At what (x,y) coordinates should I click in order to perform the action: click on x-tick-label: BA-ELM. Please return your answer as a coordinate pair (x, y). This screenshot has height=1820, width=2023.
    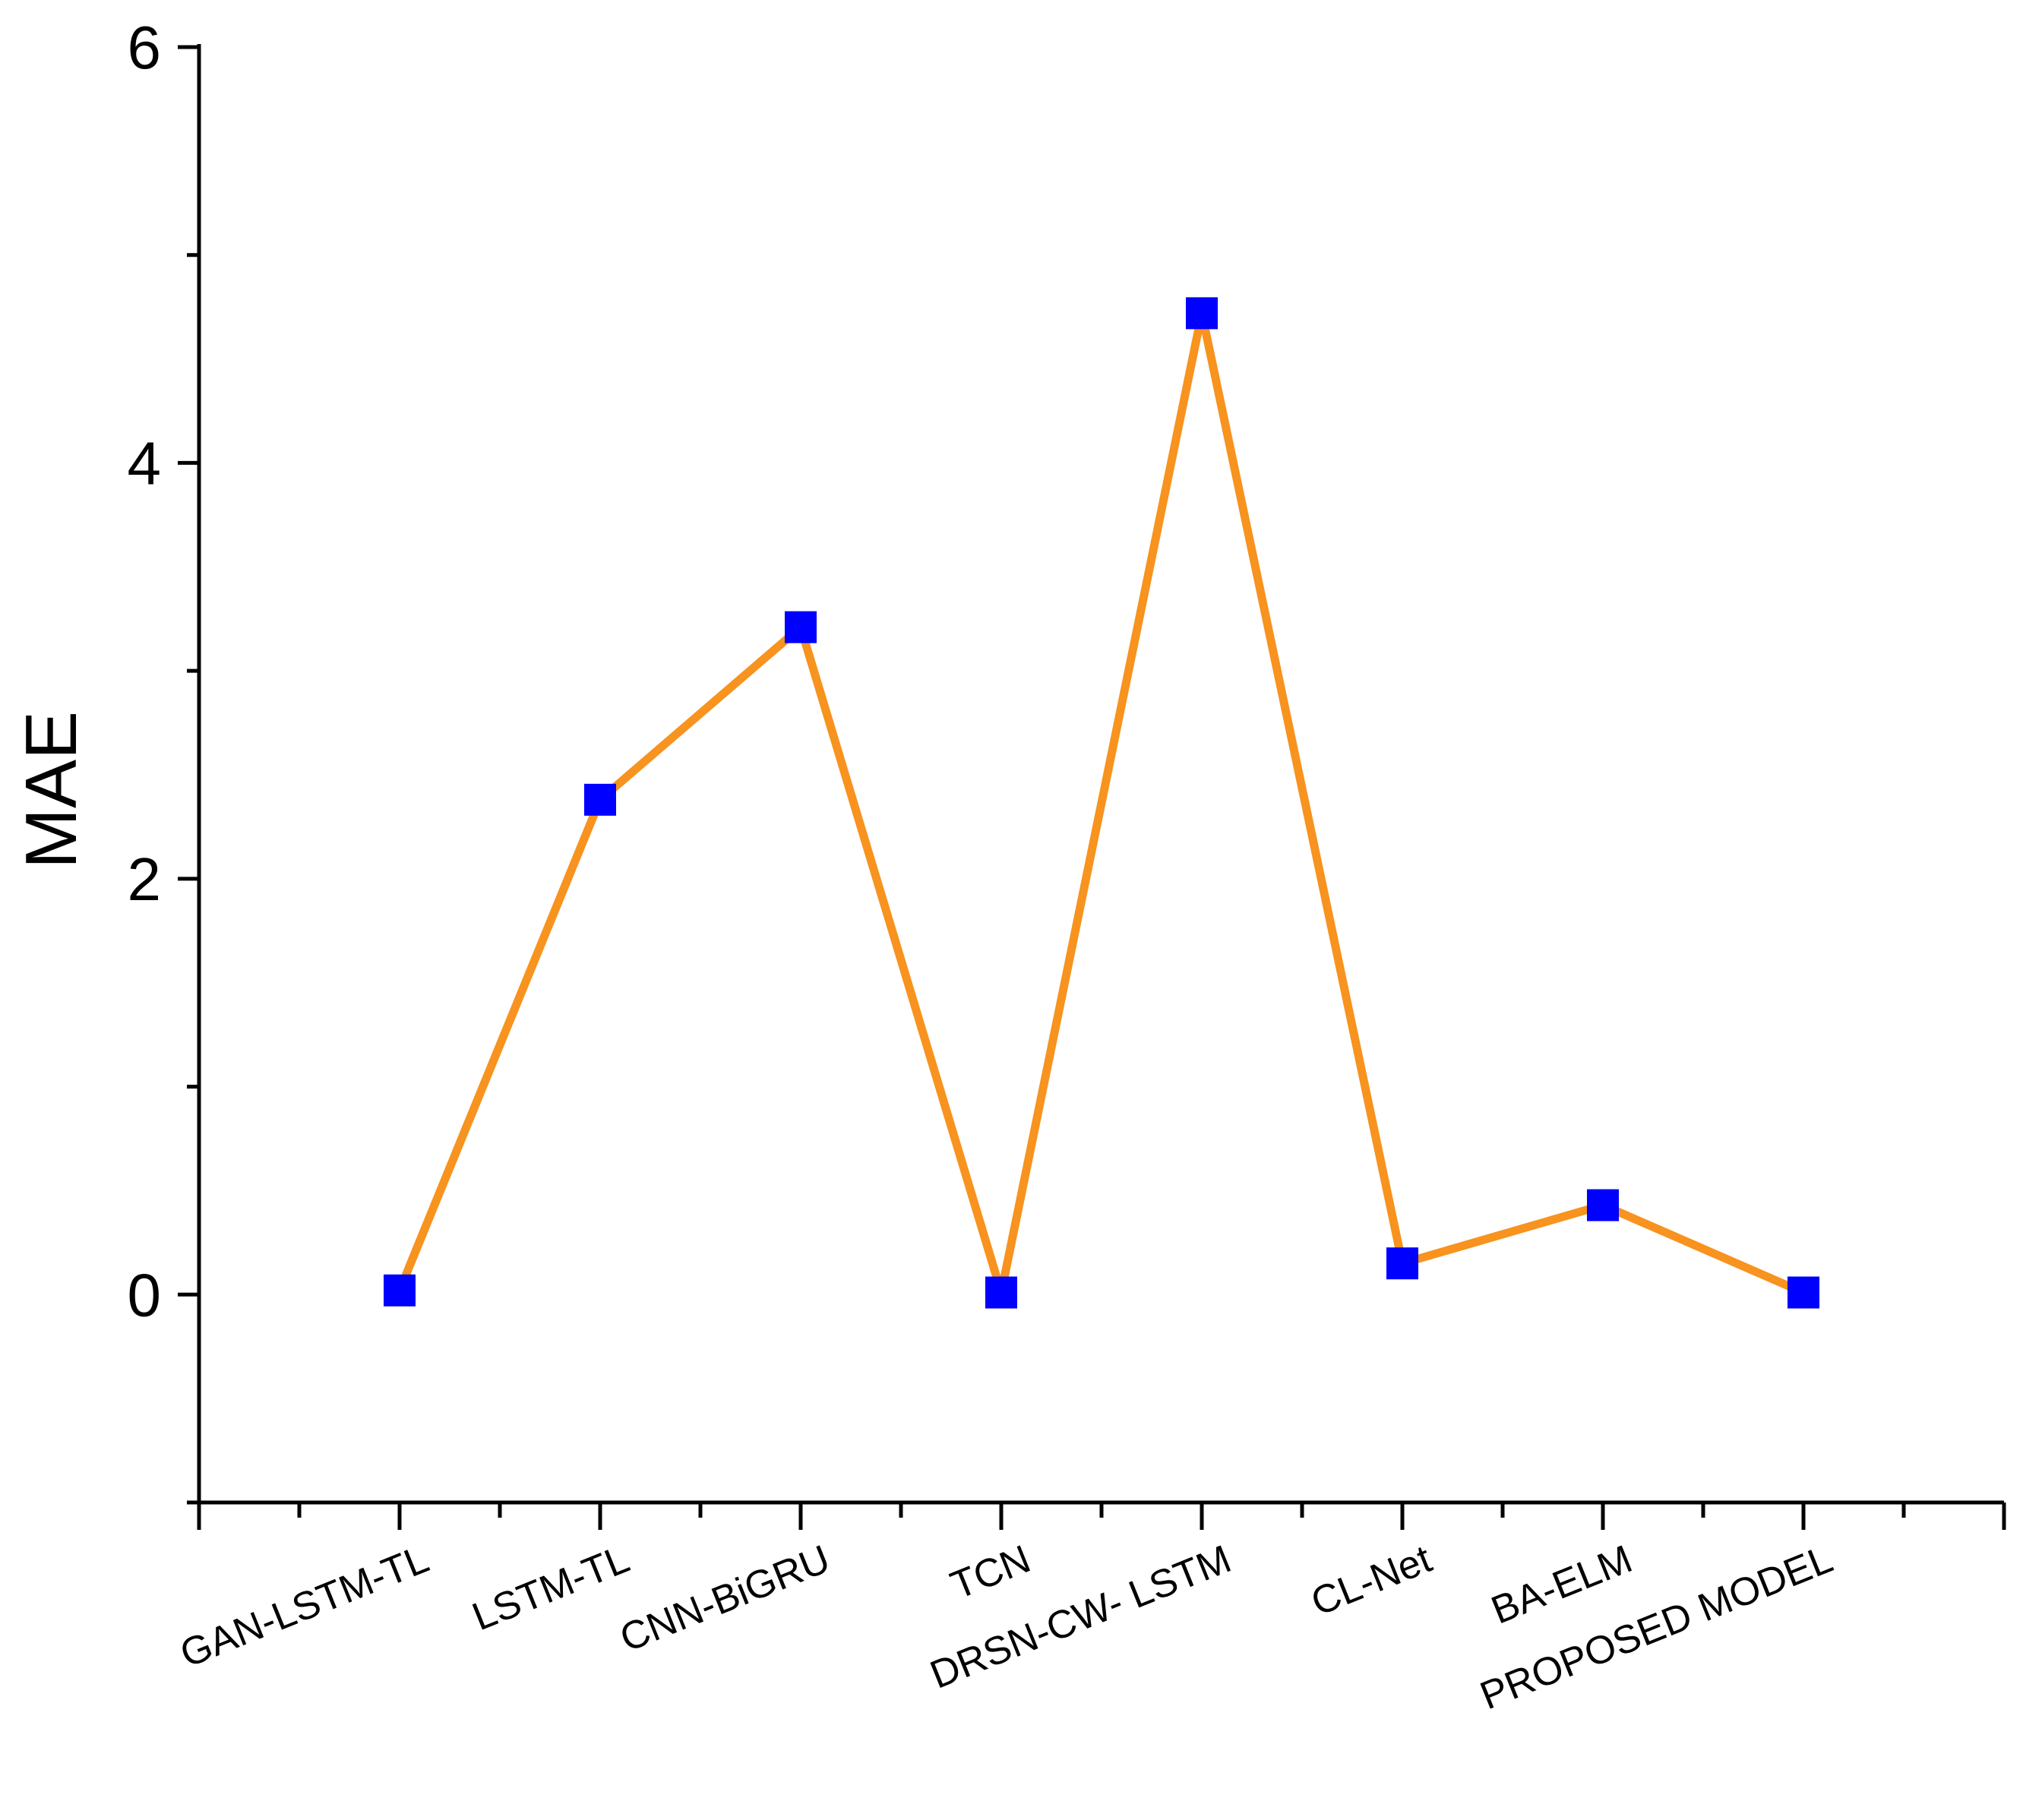
    Looking at the image, I should click on (1562, 1584).